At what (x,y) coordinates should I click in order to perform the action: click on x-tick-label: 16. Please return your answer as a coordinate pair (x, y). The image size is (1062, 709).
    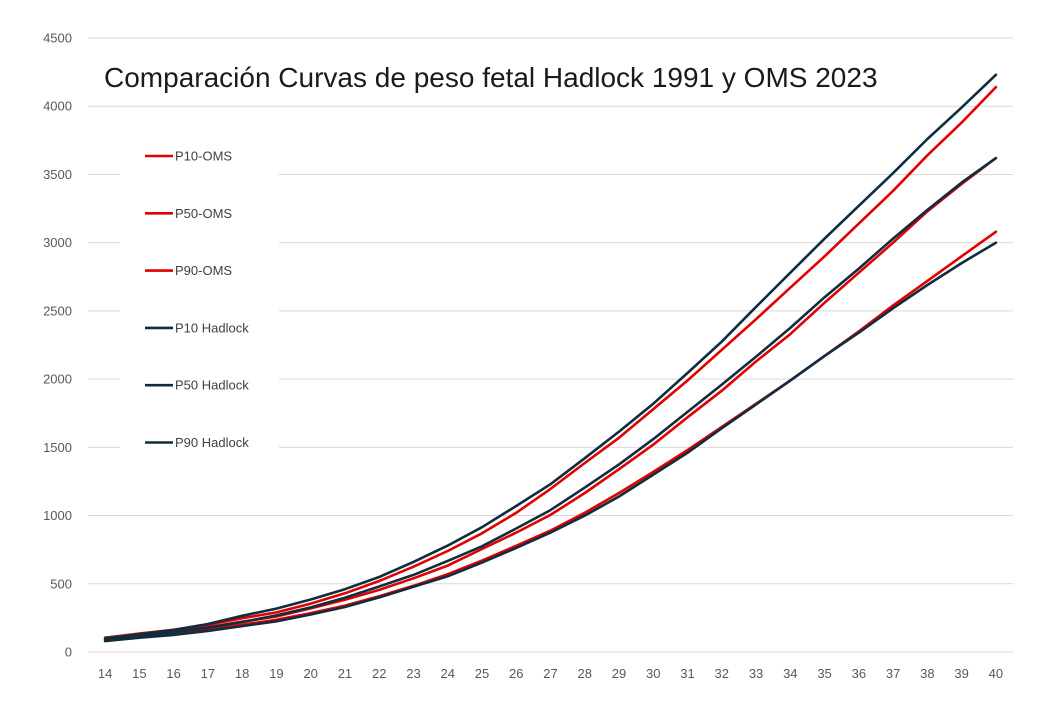
    Looking at the image, I should click on (173, 673).